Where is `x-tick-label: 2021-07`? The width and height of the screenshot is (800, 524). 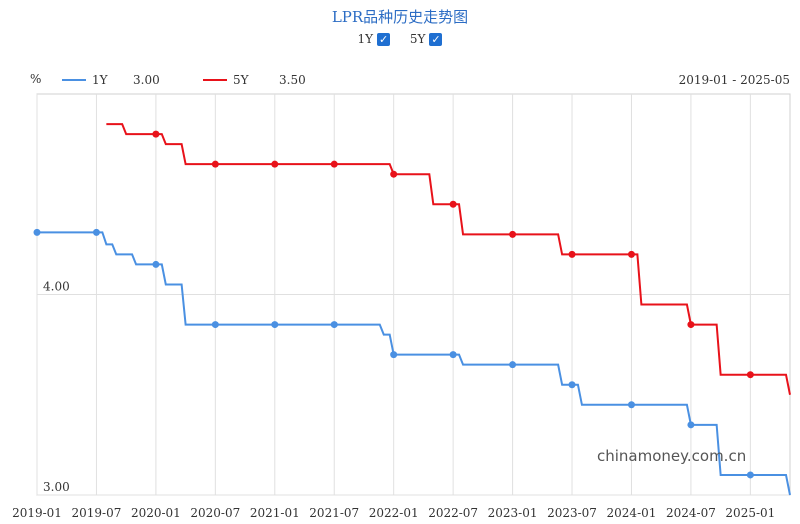
x-tick-label: 2021-07 is located at coordinates (334, 513).